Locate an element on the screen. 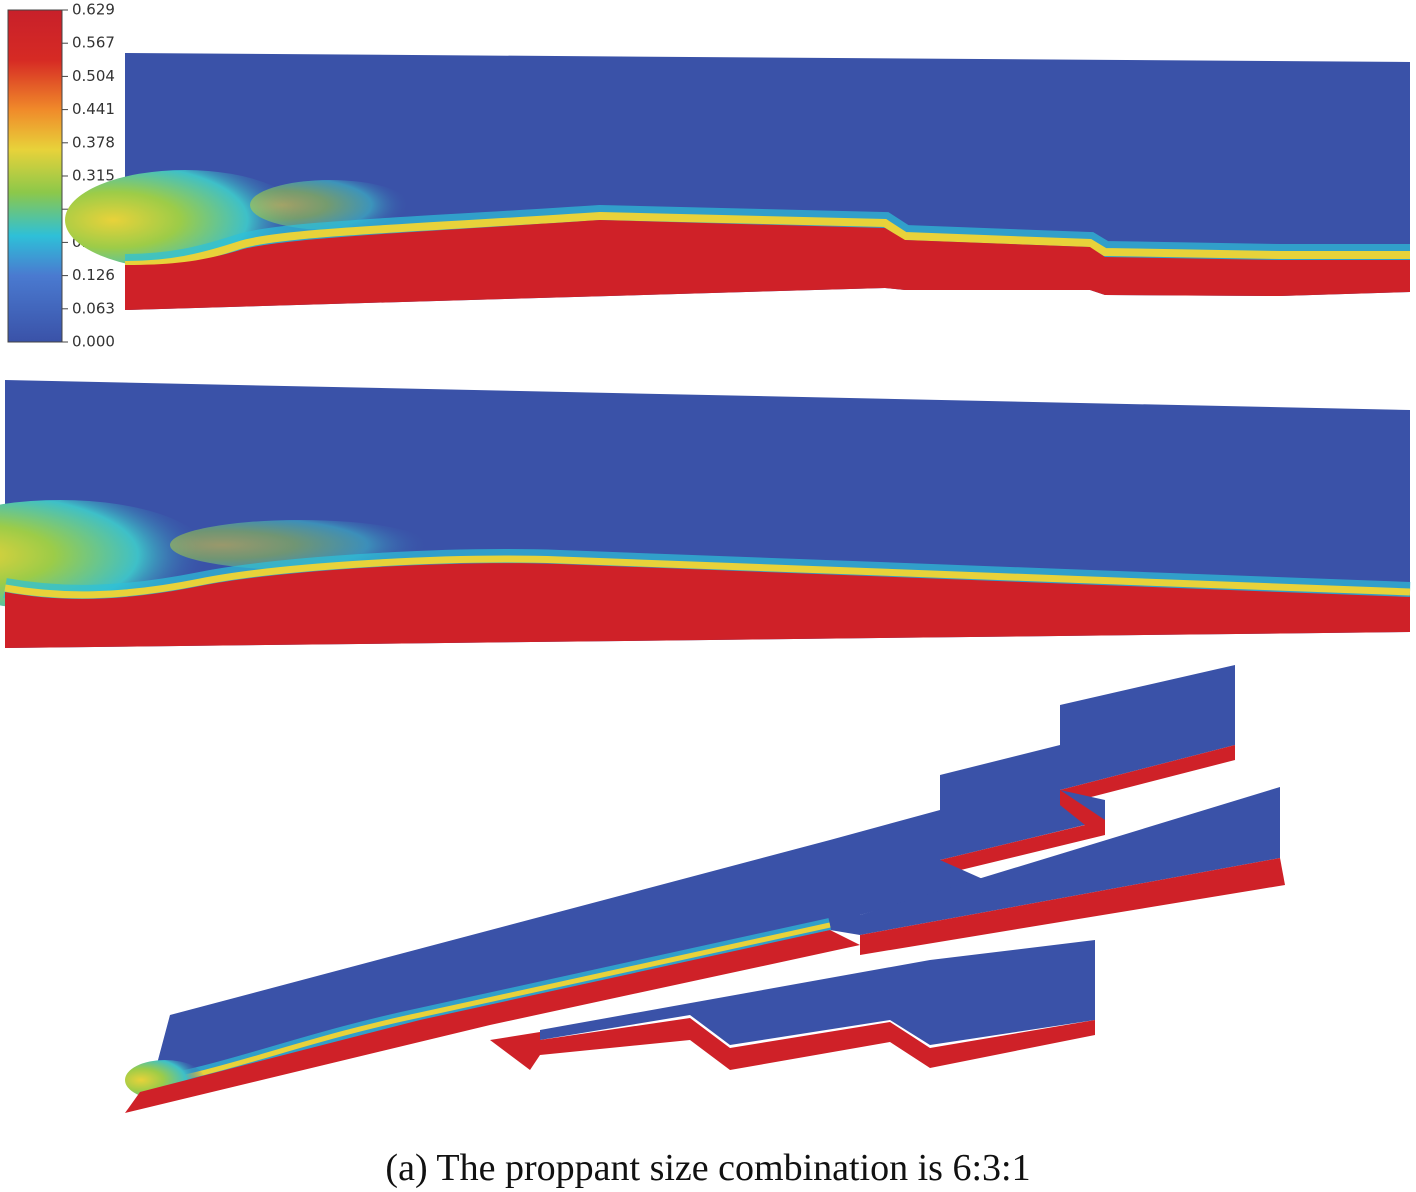 The height and width of the screenshot is (1192, 1416). tick-label: 0.629 is located at coordinates (93, 10).